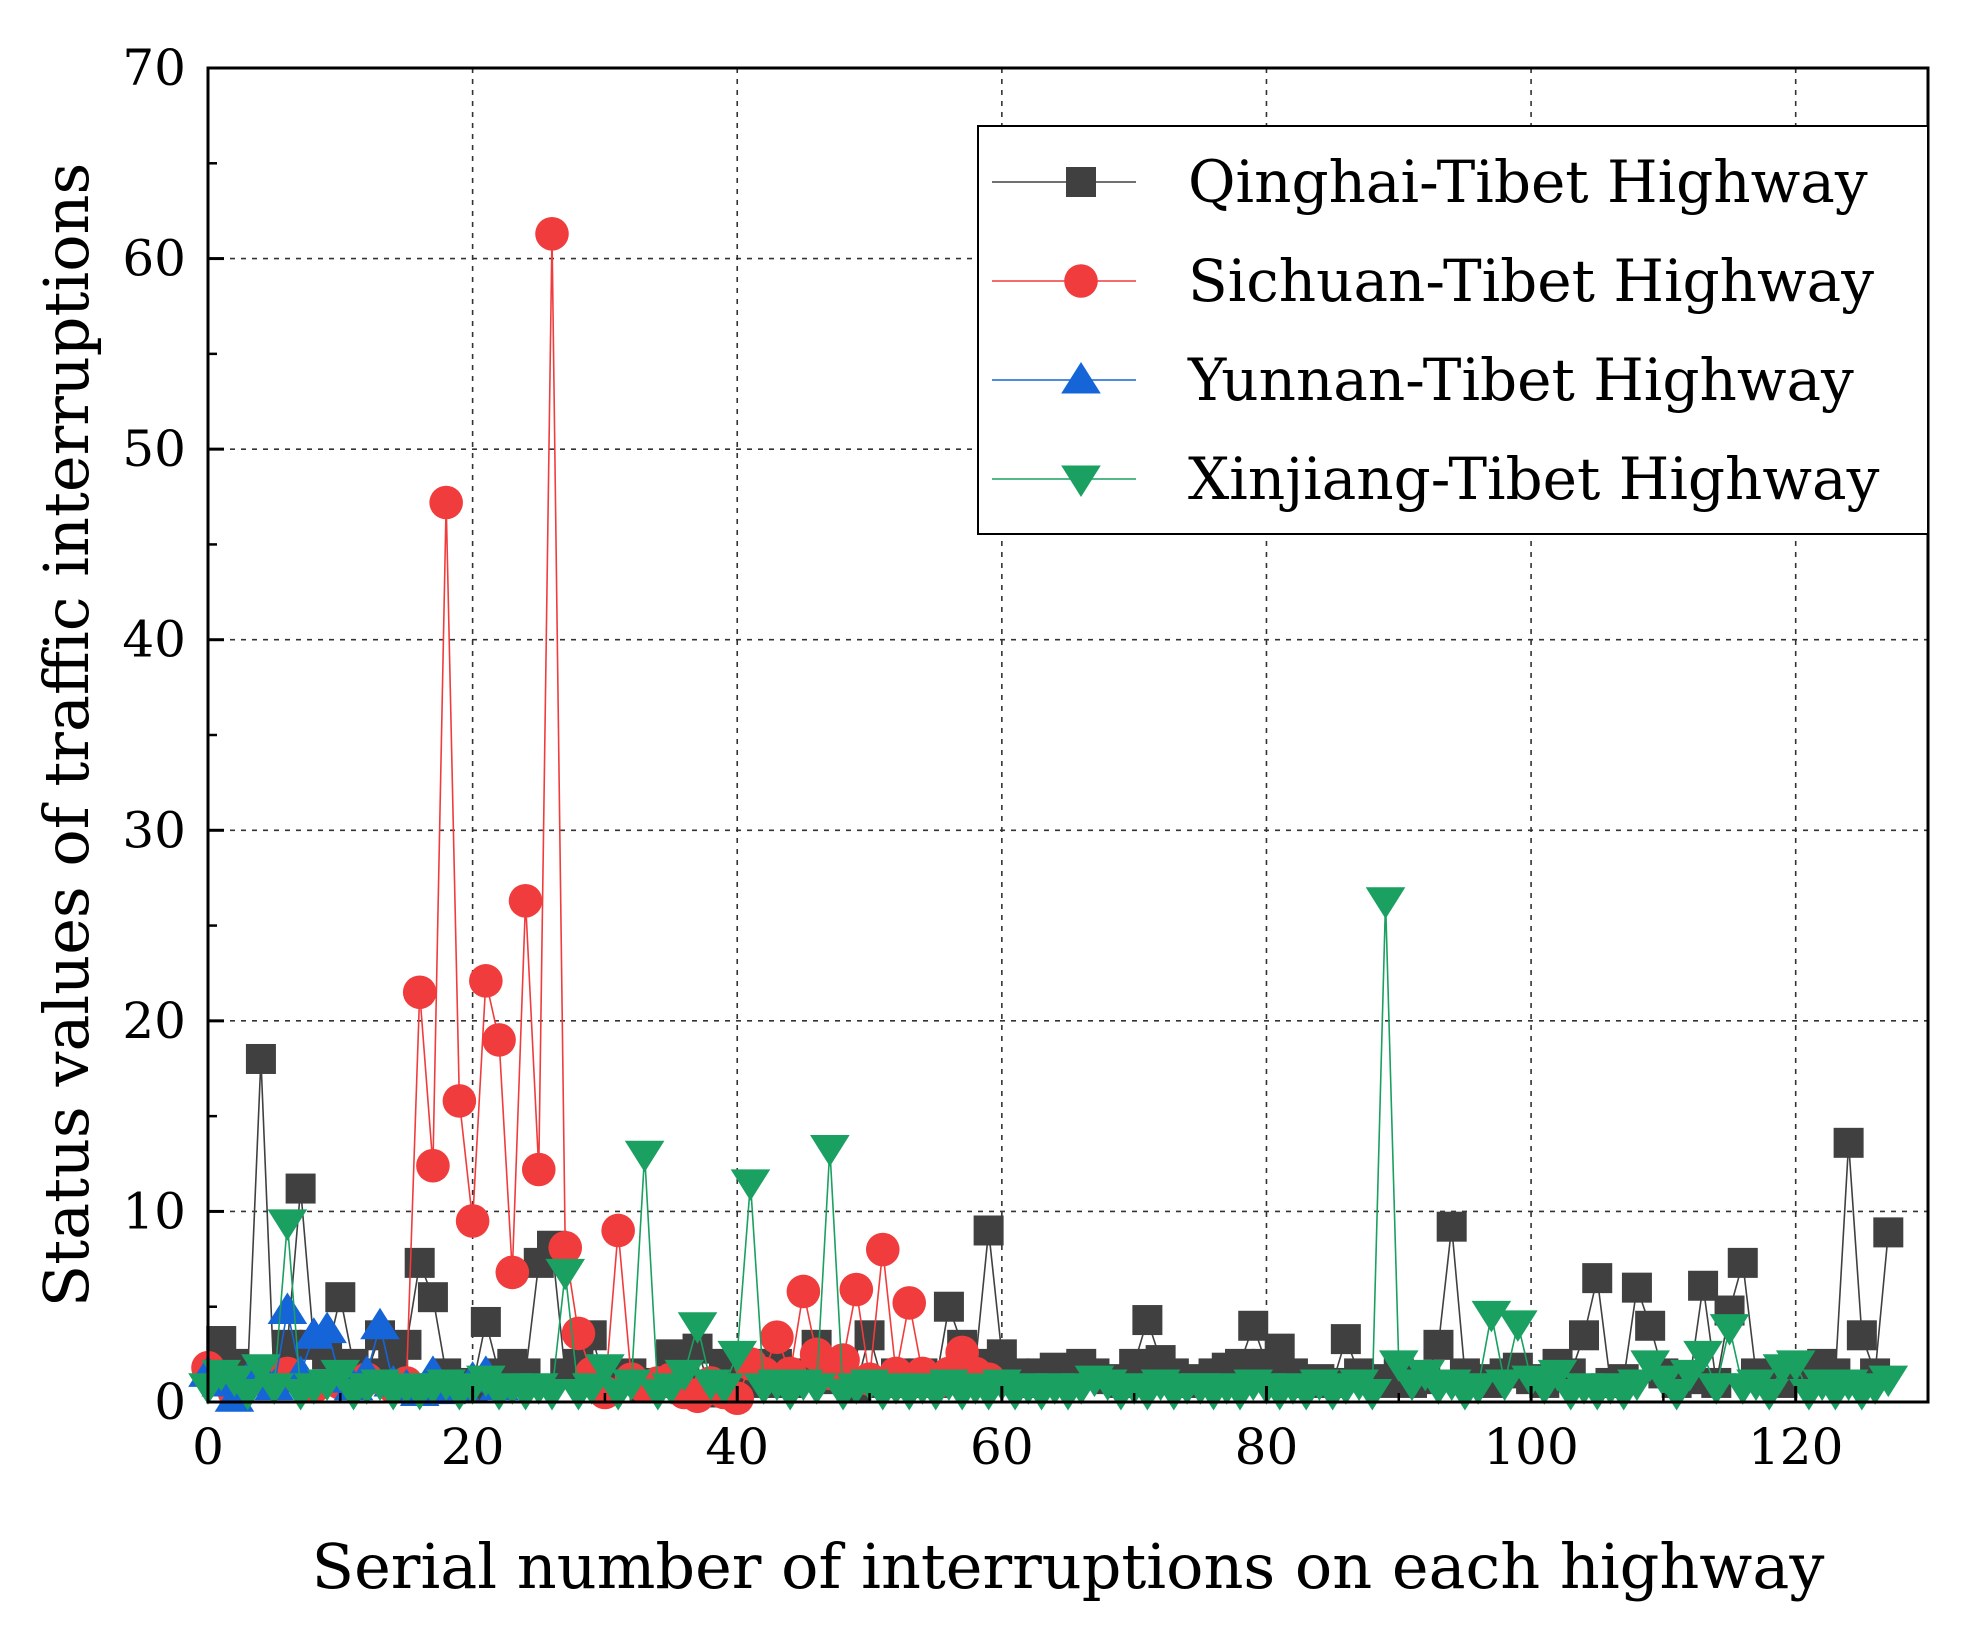  I want to click on legend-item: Yunnan-Tibet Highway, so click(1423, 380).